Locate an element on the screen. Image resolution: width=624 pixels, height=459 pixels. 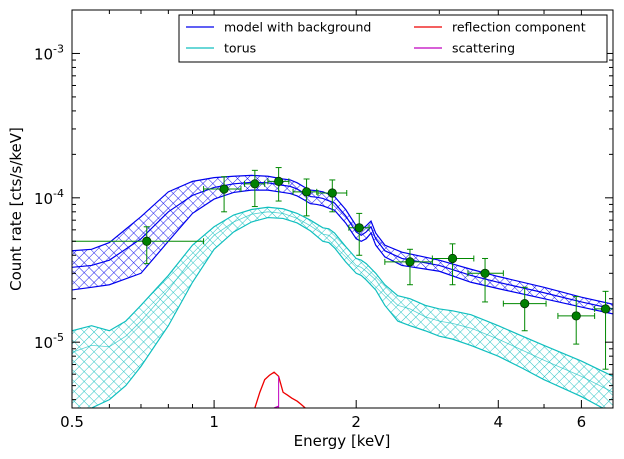
y-tick-label: 10⁻⁴ is located at coordinates (49, 197).